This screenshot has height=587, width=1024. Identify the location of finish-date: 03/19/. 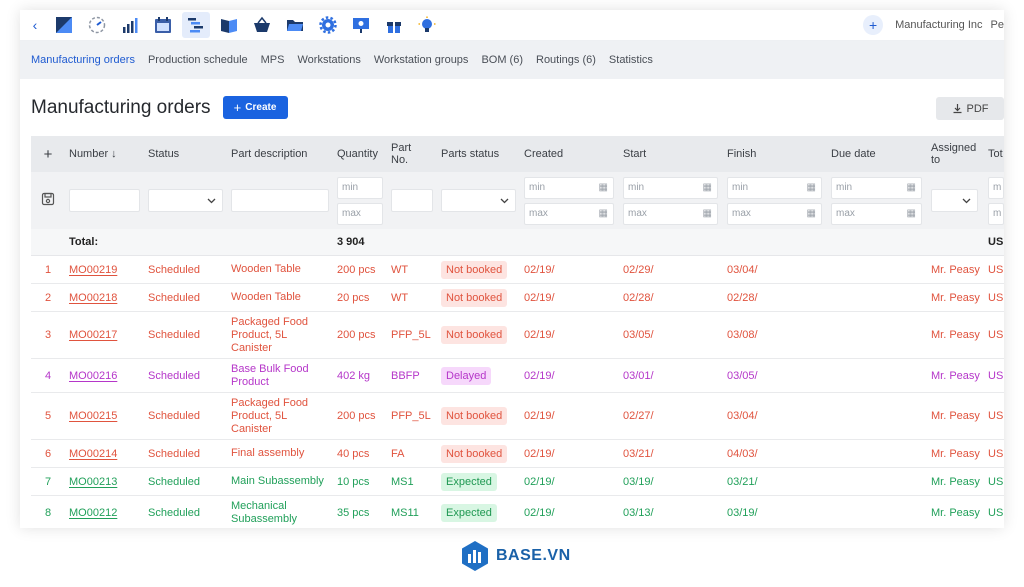
(742, 512).